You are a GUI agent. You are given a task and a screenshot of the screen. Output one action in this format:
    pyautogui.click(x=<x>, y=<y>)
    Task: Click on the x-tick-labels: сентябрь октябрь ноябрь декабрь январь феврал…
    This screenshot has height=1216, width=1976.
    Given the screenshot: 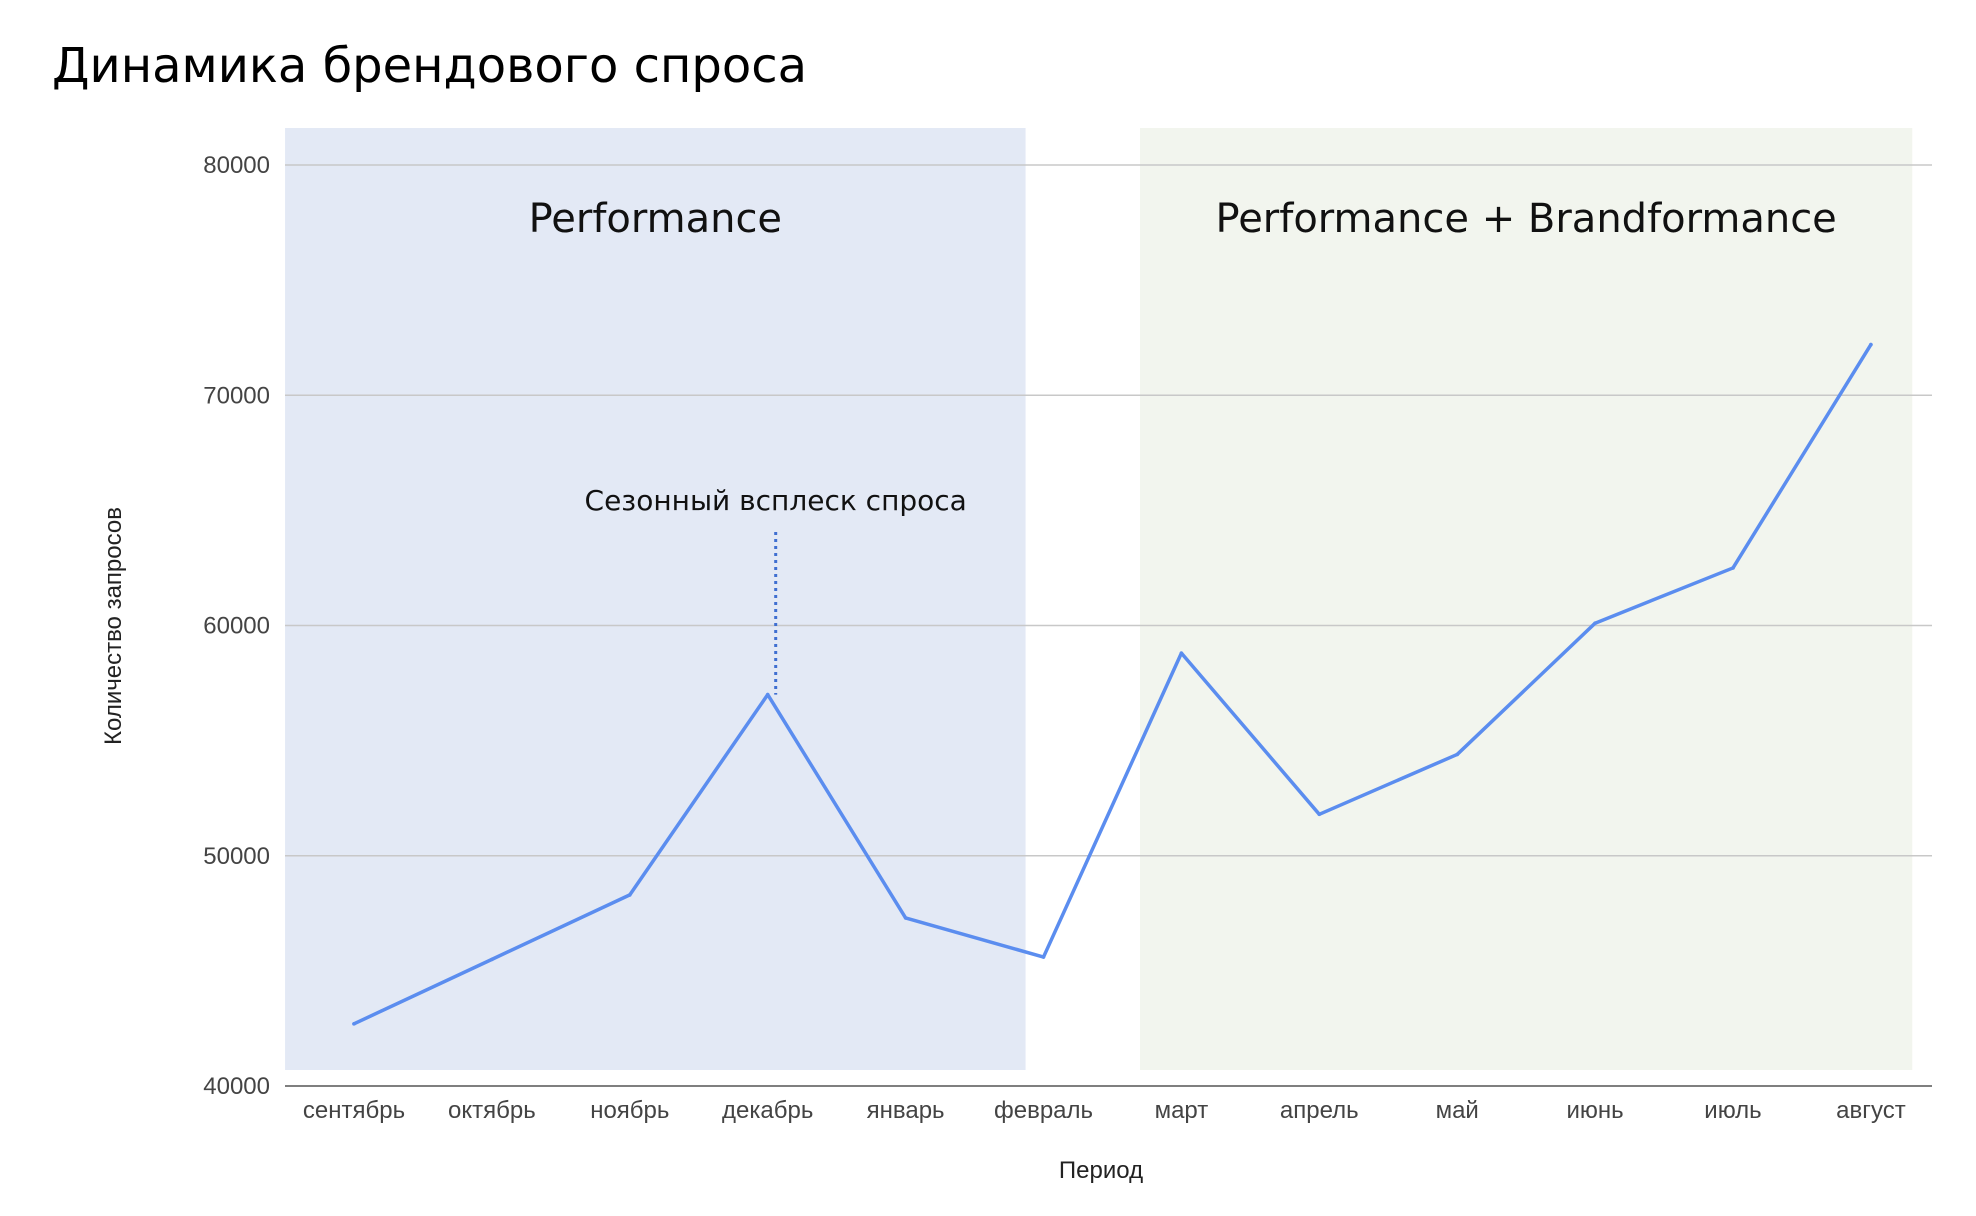 What is the action you would take?
    pyautogui.click(x=1104, y=1110)
    